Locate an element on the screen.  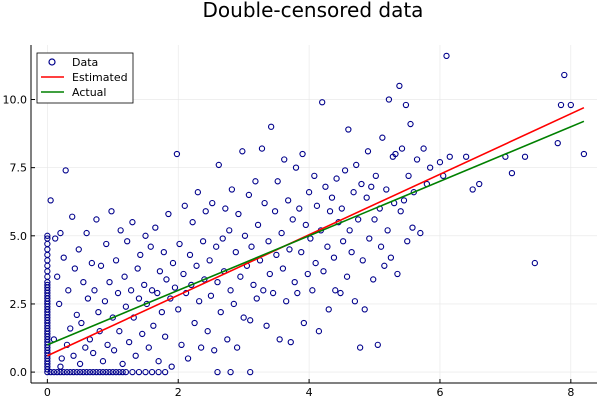
legend: Data Estimated Actual is located at coordinates (85, 78).